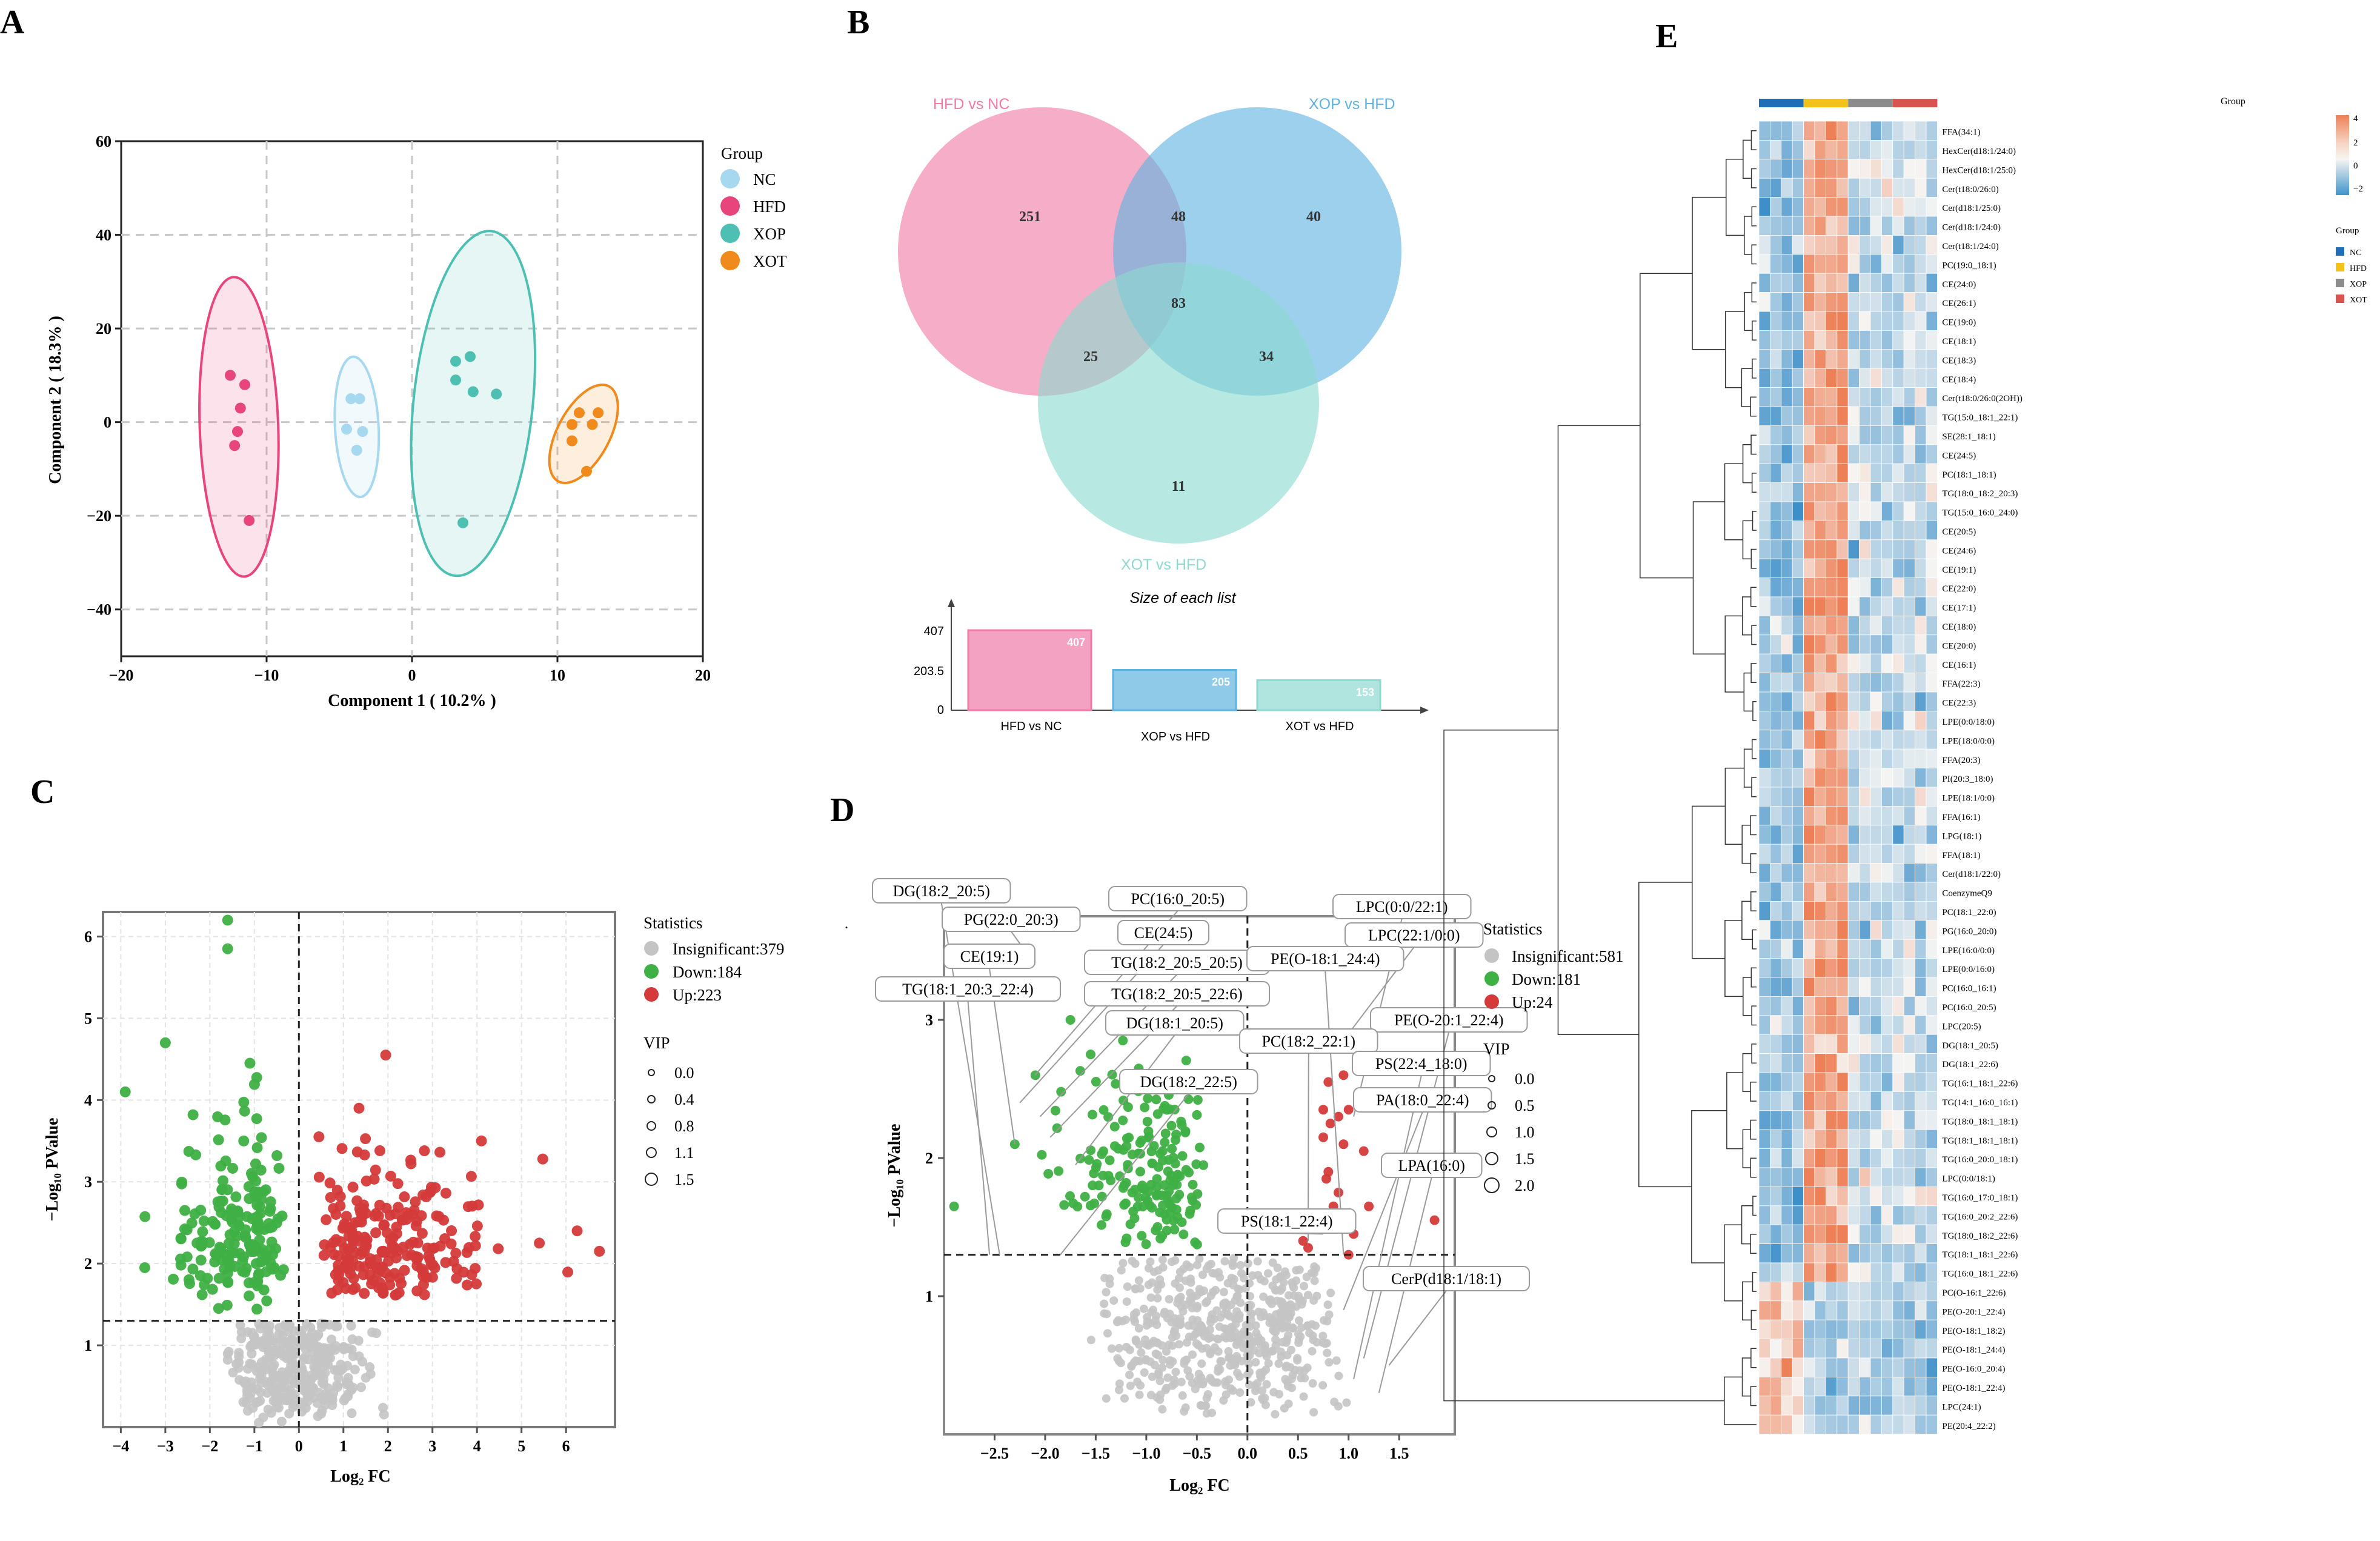 The image size is (2380, 1541). I want to click on panel-letter-a: A, so click(12, 23).